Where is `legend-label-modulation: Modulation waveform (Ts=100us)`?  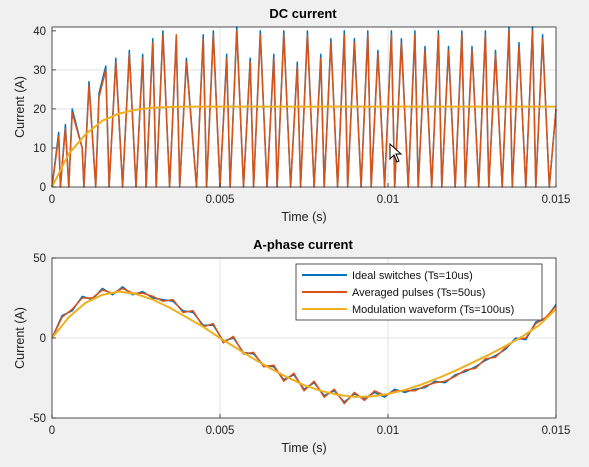
legend-label-modulation: Modulation waveform (Ts=100us) is located at coordinates (433, 310).